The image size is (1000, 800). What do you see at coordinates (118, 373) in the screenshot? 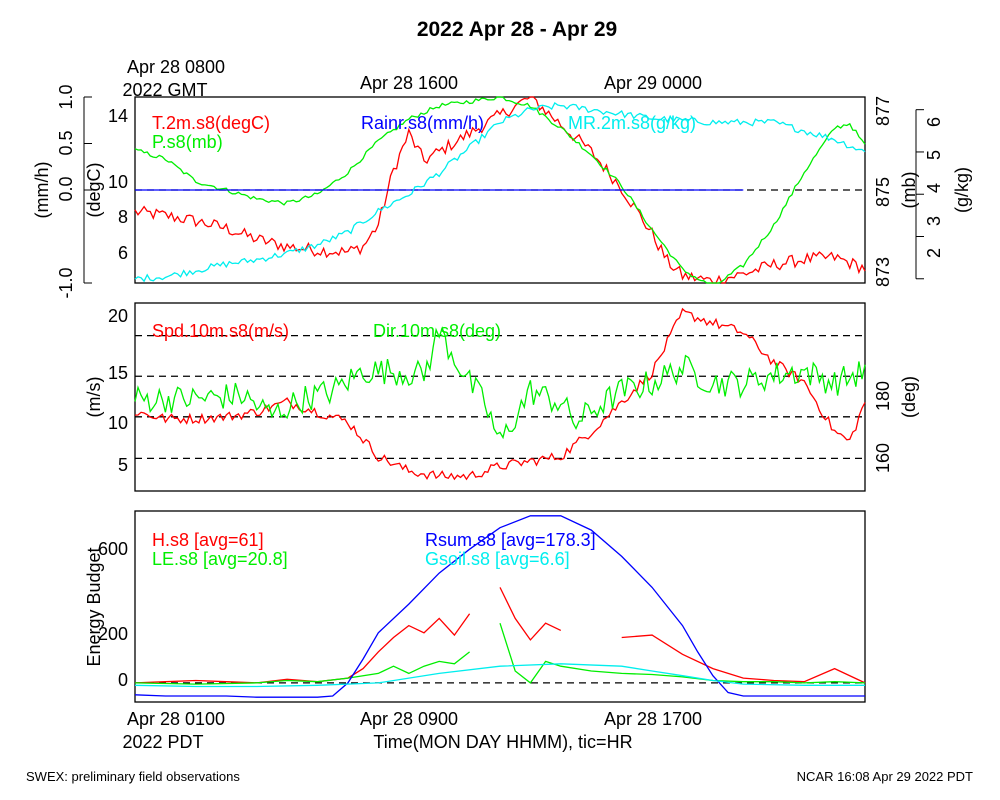
I see `speed-tick-label: 15` at bounding box center [118, 373].